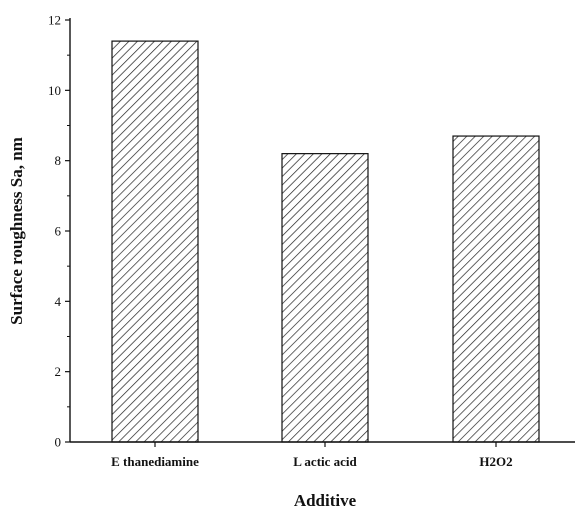 Image resolution: width=580 pixels, height=517 pixels. What do you see at coordinates (155, 461) in the screenshot?
I see `x-tick-label: E thanediamine` at bounding box center [155, 461].